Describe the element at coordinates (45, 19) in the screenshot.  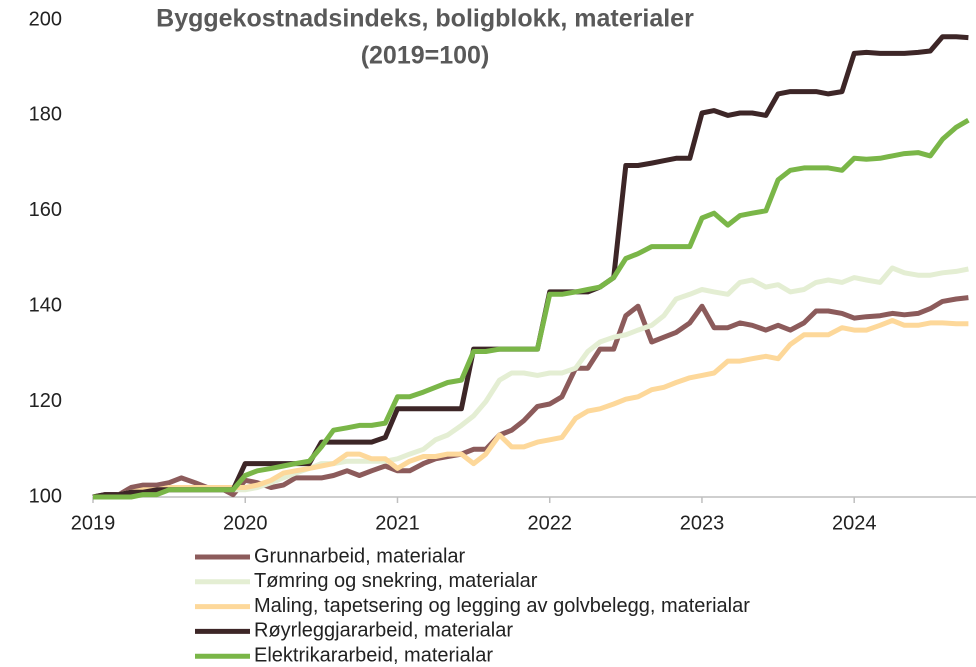
I see `y-tick-label: 200` at that location.